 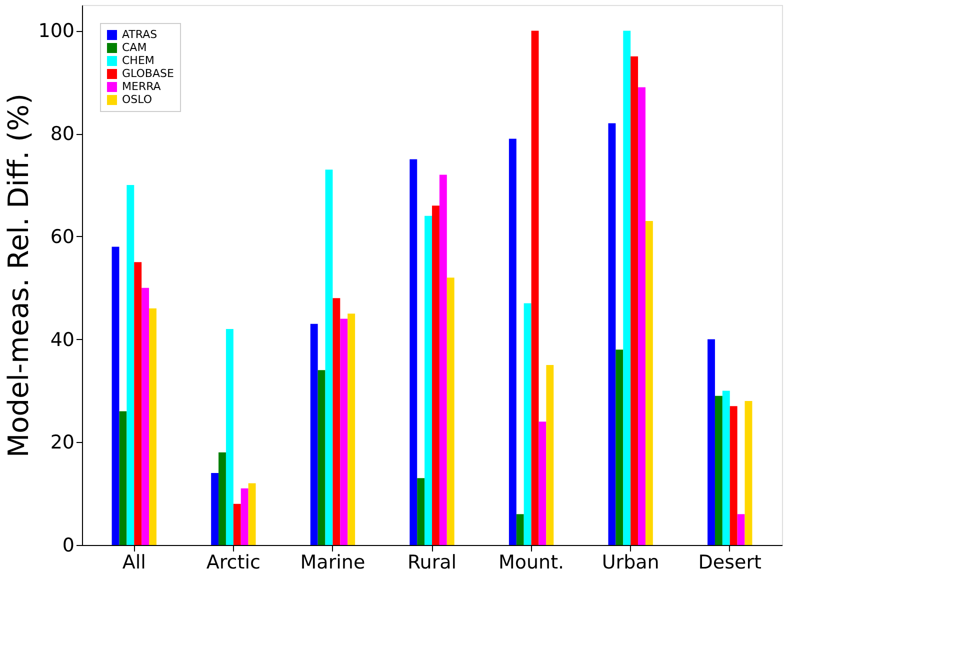 I want to click on x-tick-label: Desert, so click(x=730, y=563).